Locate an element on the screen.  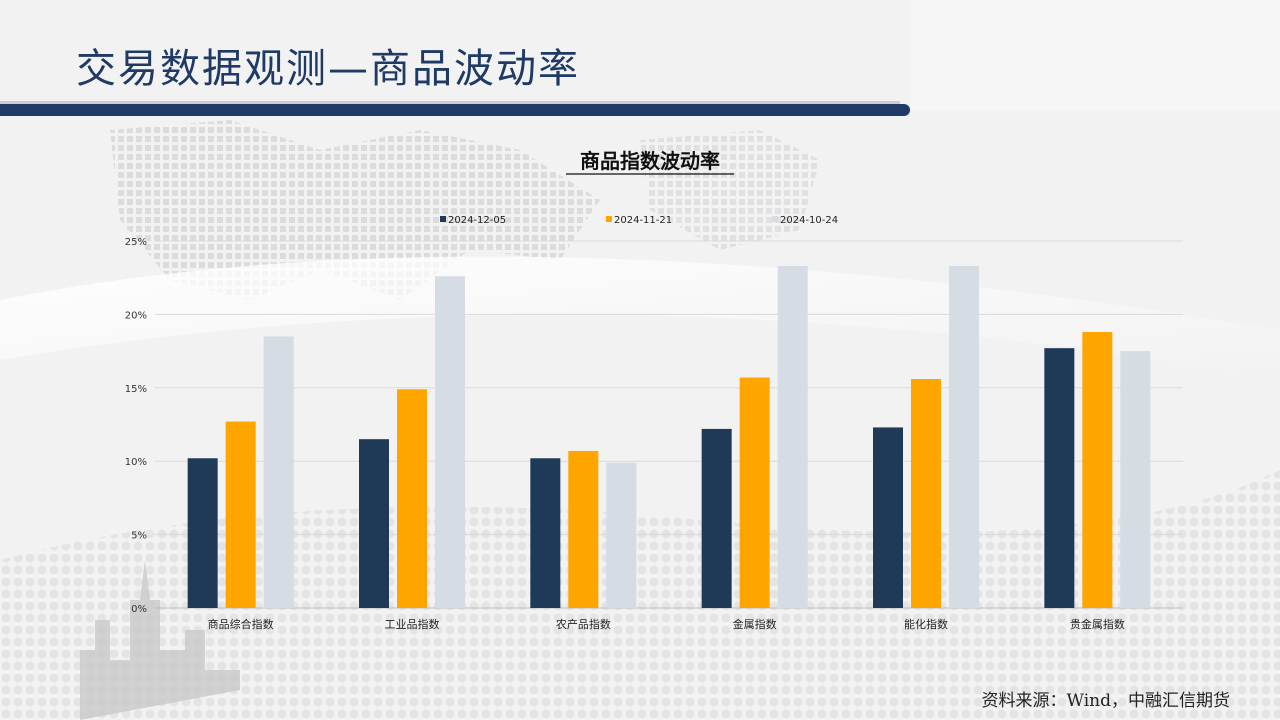
y-tick-label: 15% is located at coordinates (136, 389).